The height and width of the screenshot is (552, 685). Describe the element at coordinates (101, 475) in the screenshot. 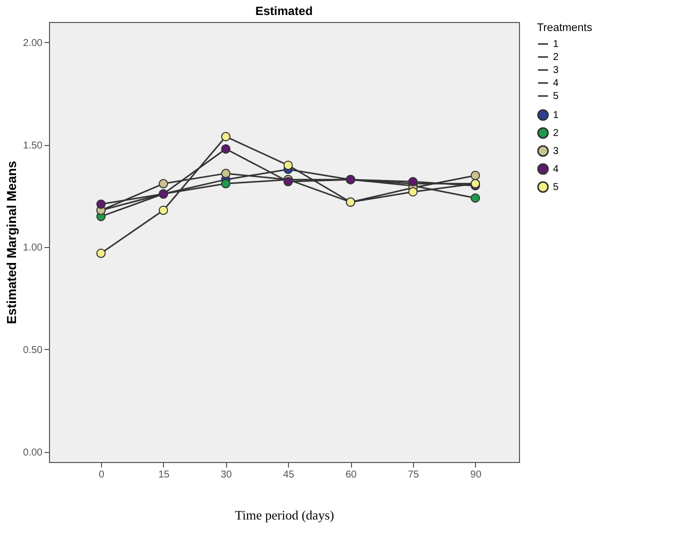

I see `x-tick-label: 0` at that location.